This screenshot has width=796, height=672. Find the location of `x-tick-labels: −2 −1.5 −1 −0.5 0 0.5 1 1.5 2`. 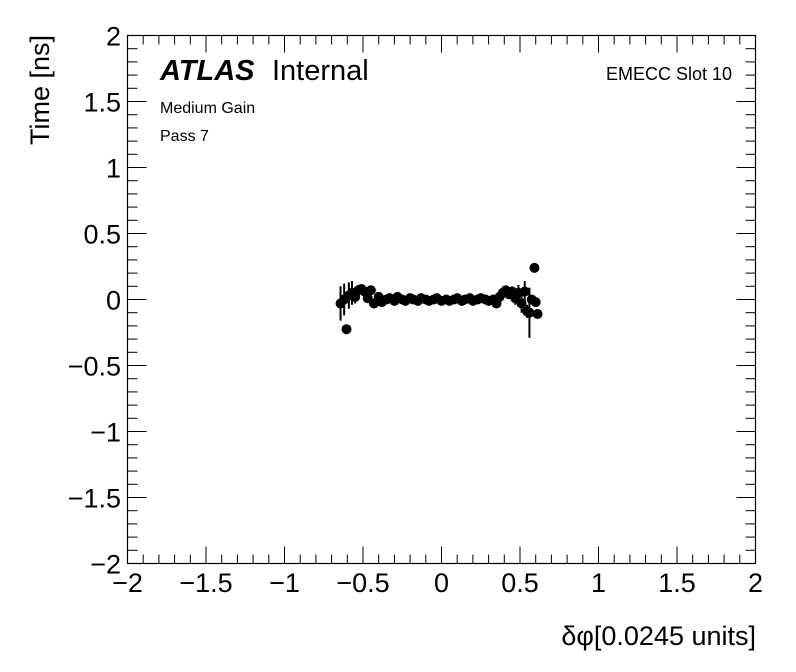

x-tick-labels: −2 −1.5 −1 −0.5 0 0.5 1 1.5 2 is located at coordinates (437, 583).